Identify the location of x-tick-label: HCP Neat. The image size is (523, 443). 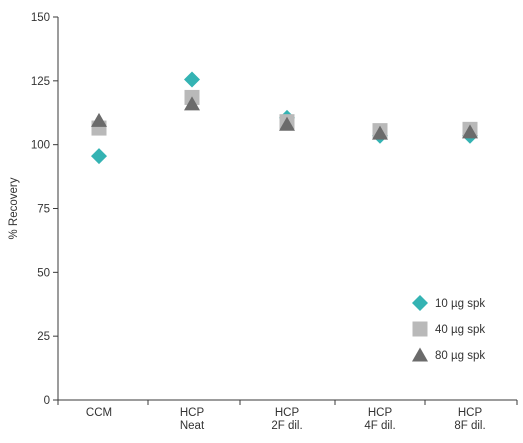
(192, 419).